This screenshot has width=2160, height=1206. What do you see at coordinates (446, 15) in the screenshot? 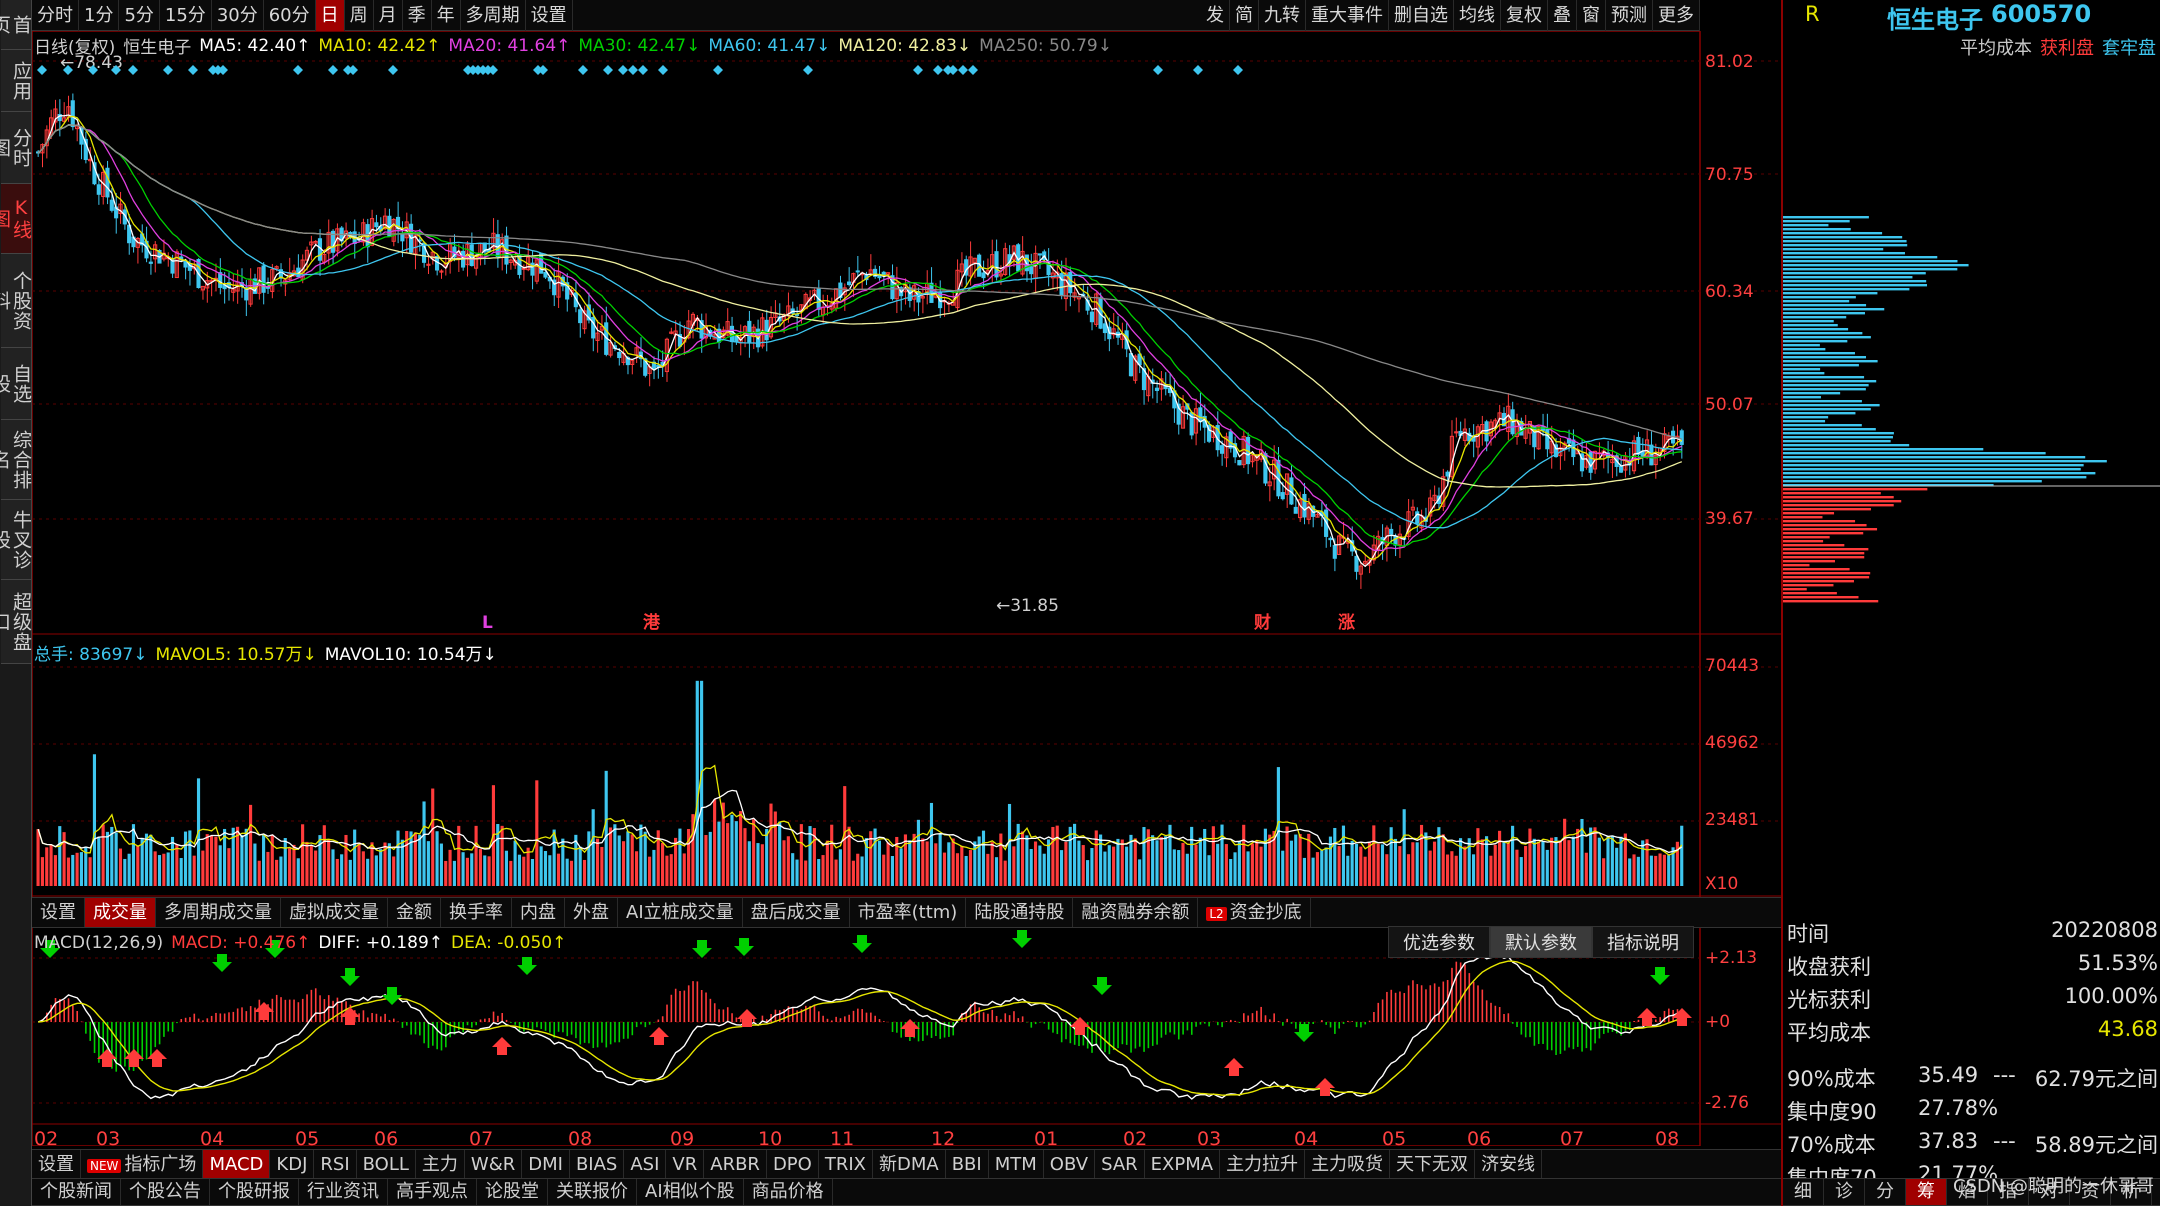
I see `period-tab-10: 年` at bounding box center [446, 15].